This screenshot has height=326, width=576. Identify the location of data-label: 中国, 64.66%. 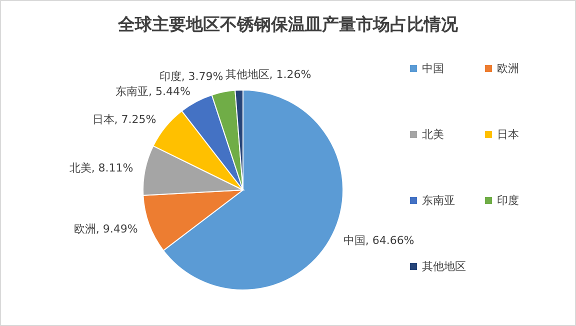
(378, 240).